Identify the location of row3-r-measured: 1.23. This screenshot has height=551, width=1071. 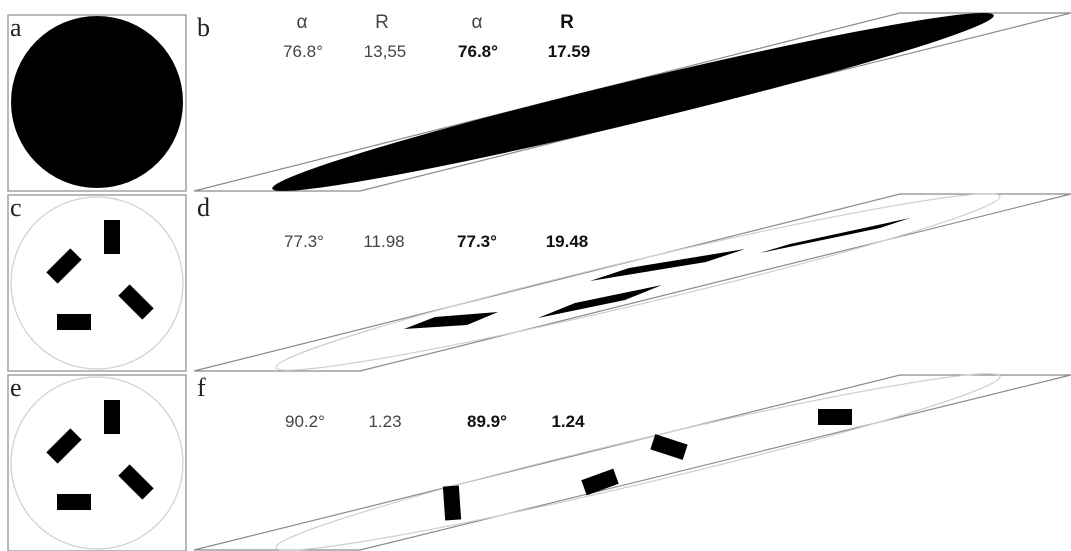
(384, 421).